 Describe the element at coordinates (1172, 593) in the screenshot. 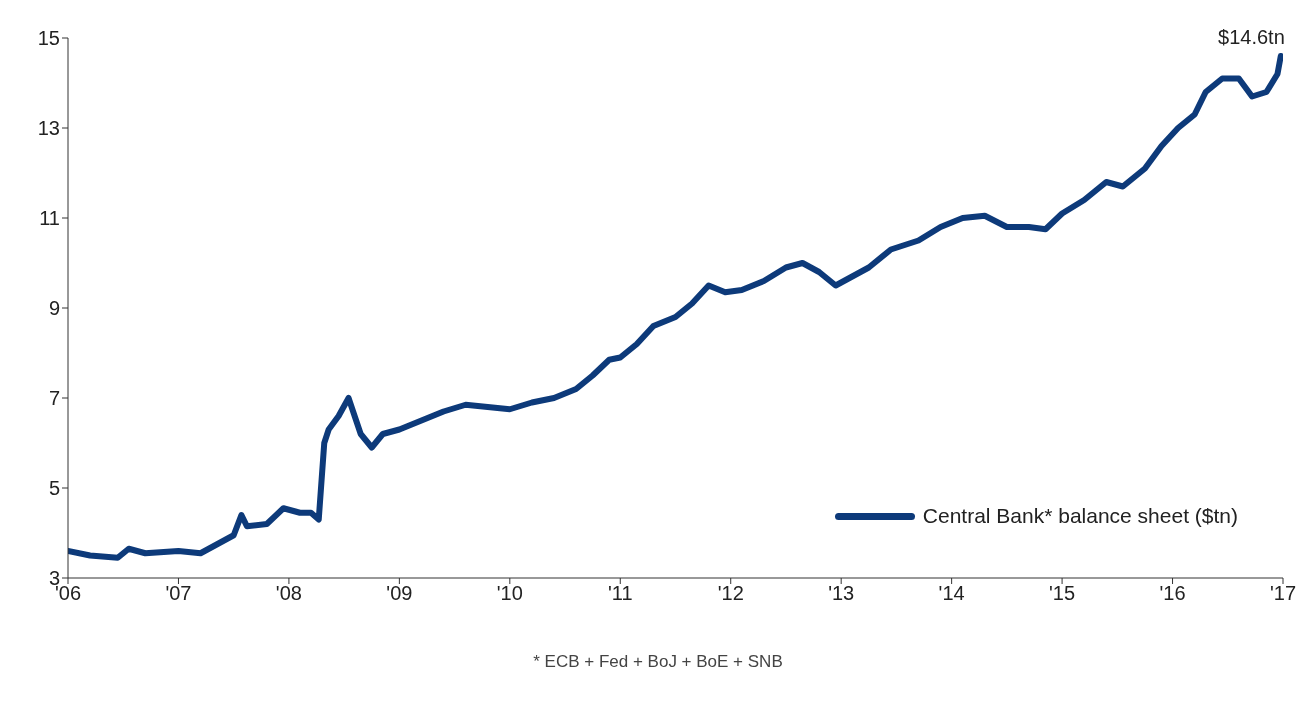

I see `x-tick-label: '16` at that location.